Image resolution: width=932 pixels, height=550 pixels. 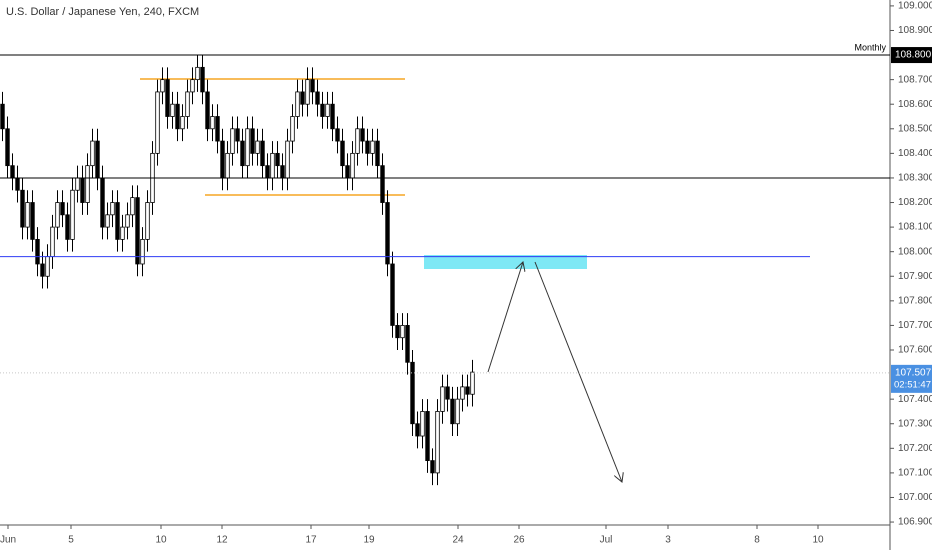 What do you see at coordinates (915, 79) in the screenshot?
I see `y-tick-label: 108.700` at bounding box center [915, 79].